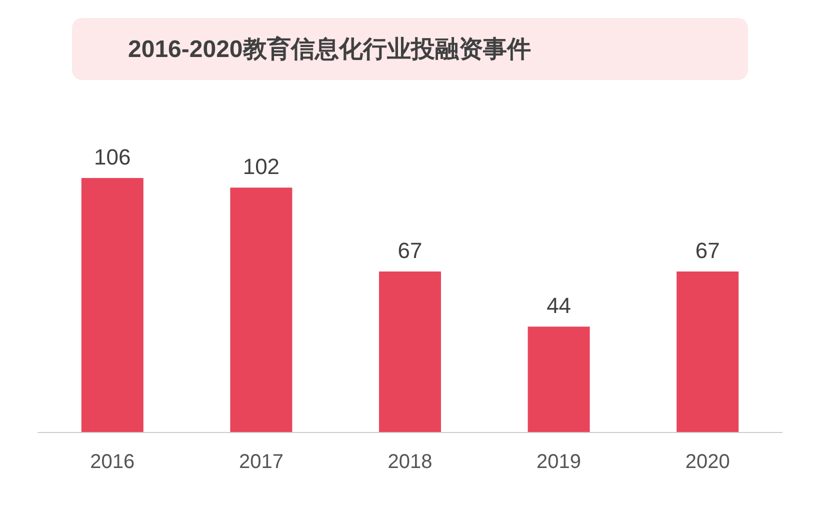 This screenshot has width=826, height=505. Describe the element at coordinates (261, 167) in the screenshot. I see `data-label: 102` at that location.